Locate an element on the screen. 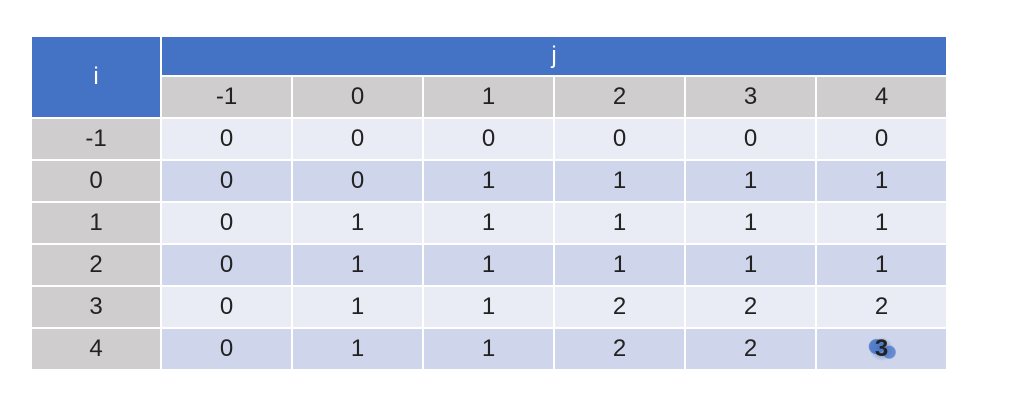 The width and height of the screenshot is (1028, 409). column-label: 1 is located at coordinates (488, 97).